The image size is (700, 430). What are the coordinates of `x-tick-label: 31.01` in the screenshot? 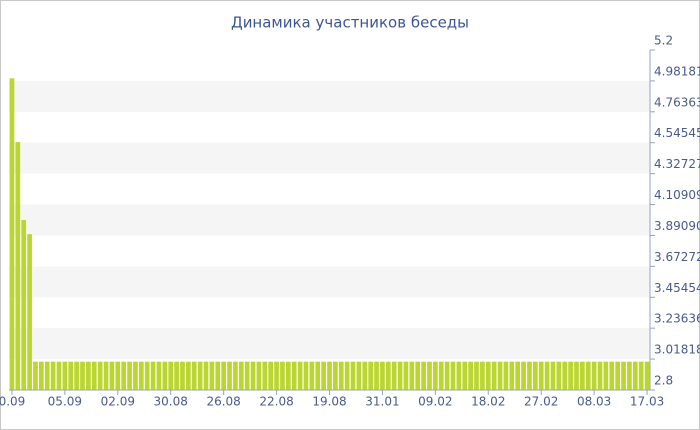 It's located at (382, 402).